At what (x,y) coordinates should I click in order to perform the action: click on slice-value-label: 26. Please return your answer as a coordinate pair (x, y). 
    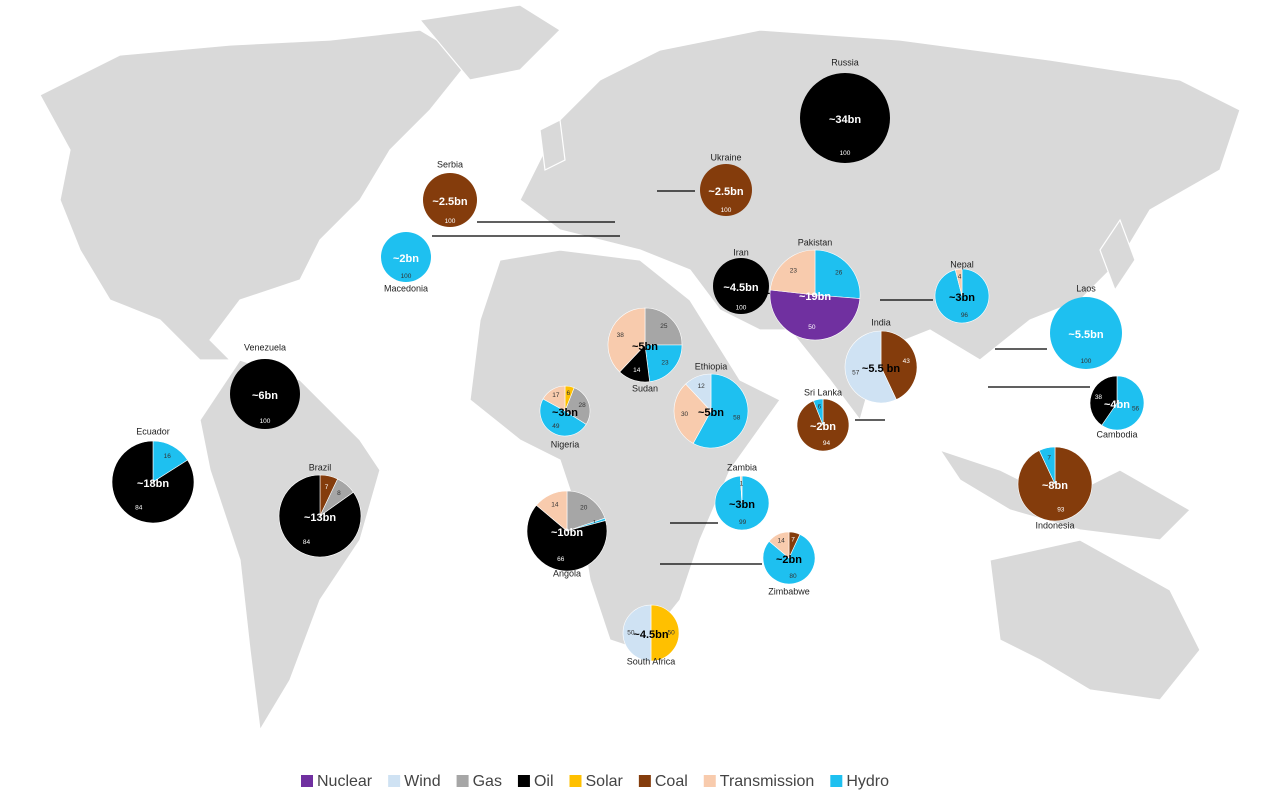
    Looking at the image, I should click on (839, 273).